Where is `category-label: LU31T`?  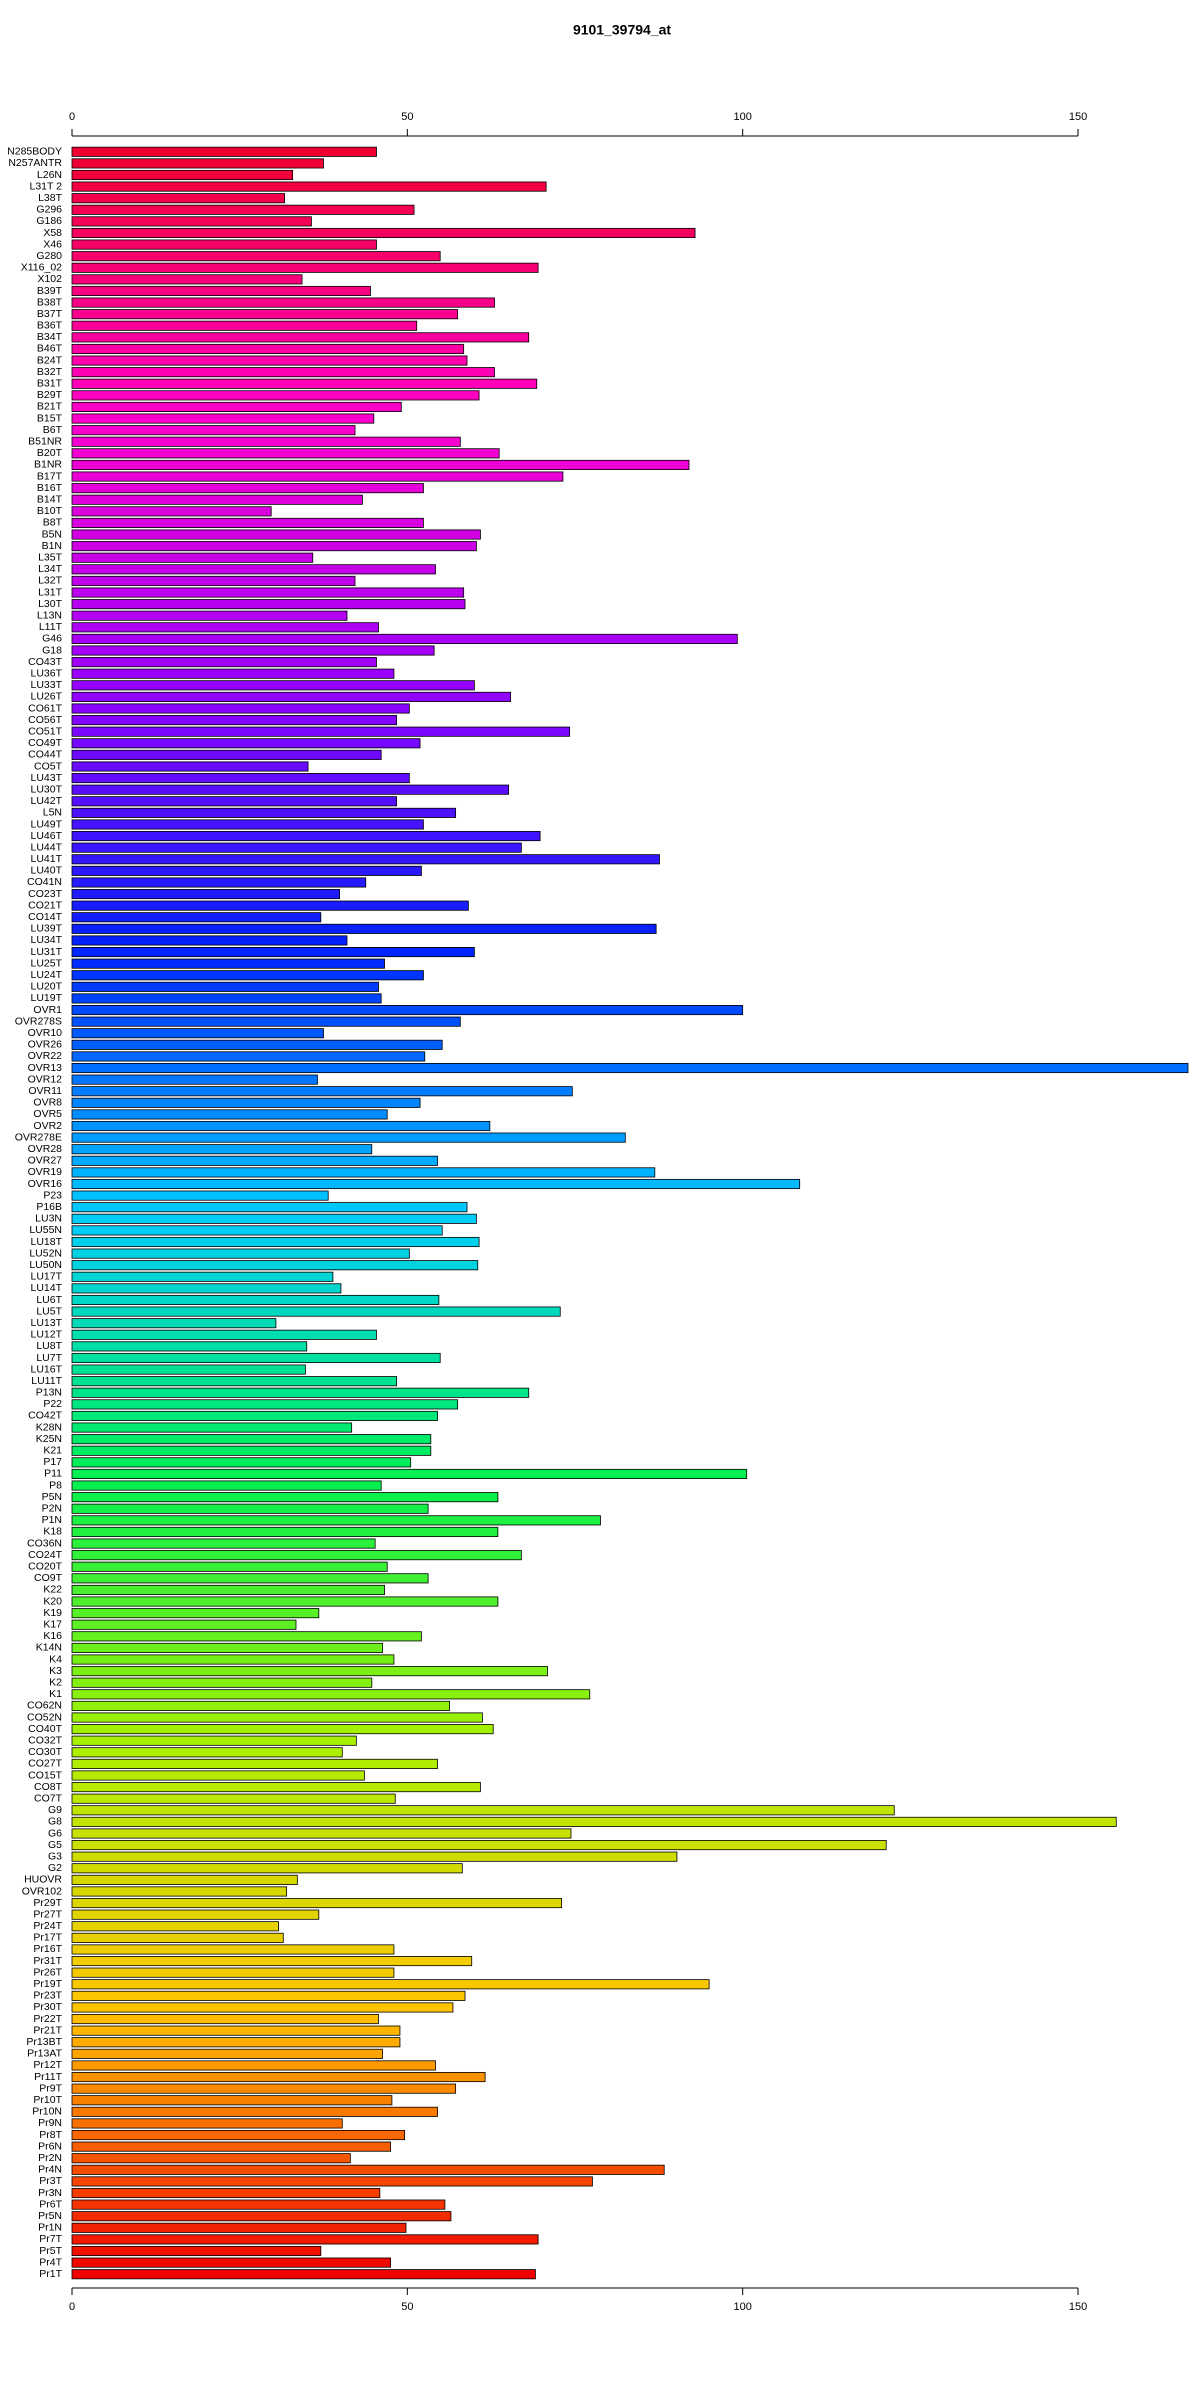 category-label: LU31T is located at coordinates (46, 952).